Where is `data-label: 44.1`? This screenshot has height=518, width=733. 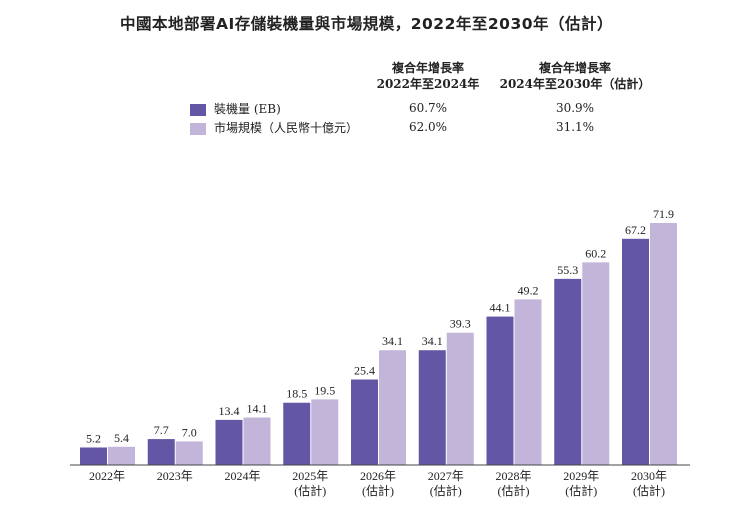
data-label: 44.1 is located at coordinates (500, 308).